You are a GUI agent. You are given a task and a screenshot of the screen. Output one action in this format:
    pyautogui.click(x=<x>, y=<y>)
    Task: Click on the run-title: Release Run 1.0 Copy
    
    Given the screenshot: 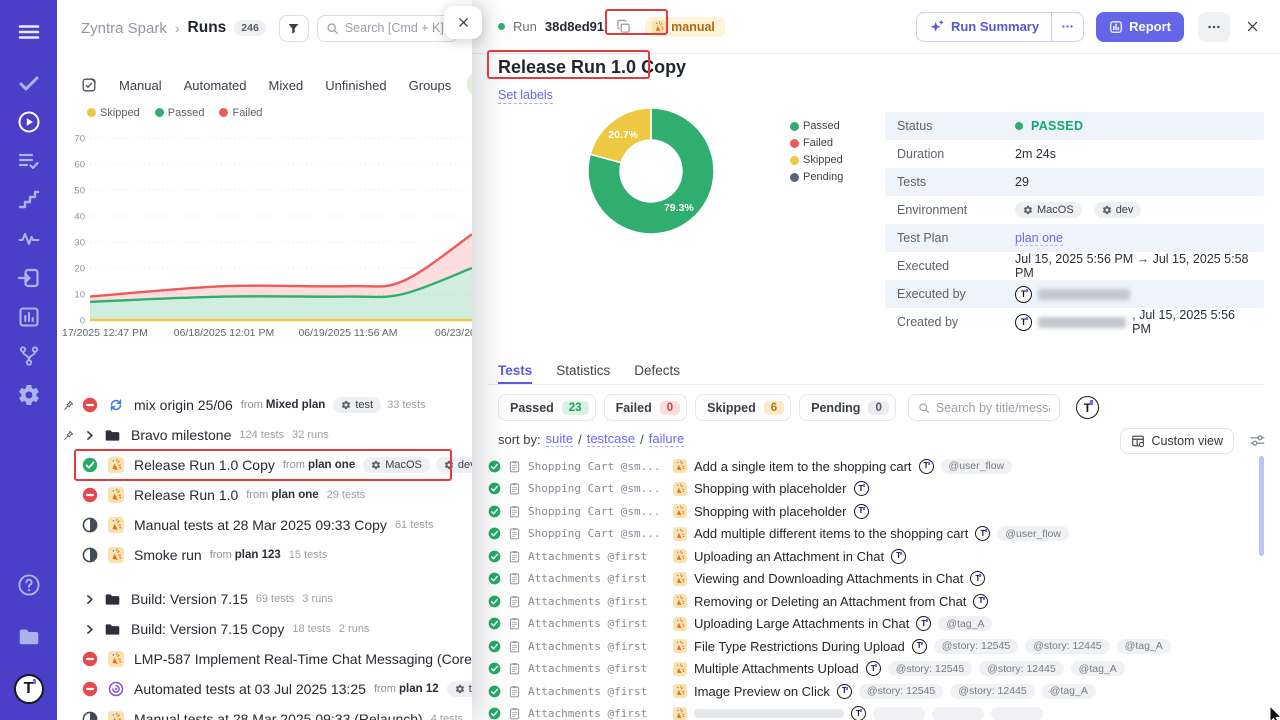 What is the action you would take?
    pyautogui.click(x=204, y=465)
    